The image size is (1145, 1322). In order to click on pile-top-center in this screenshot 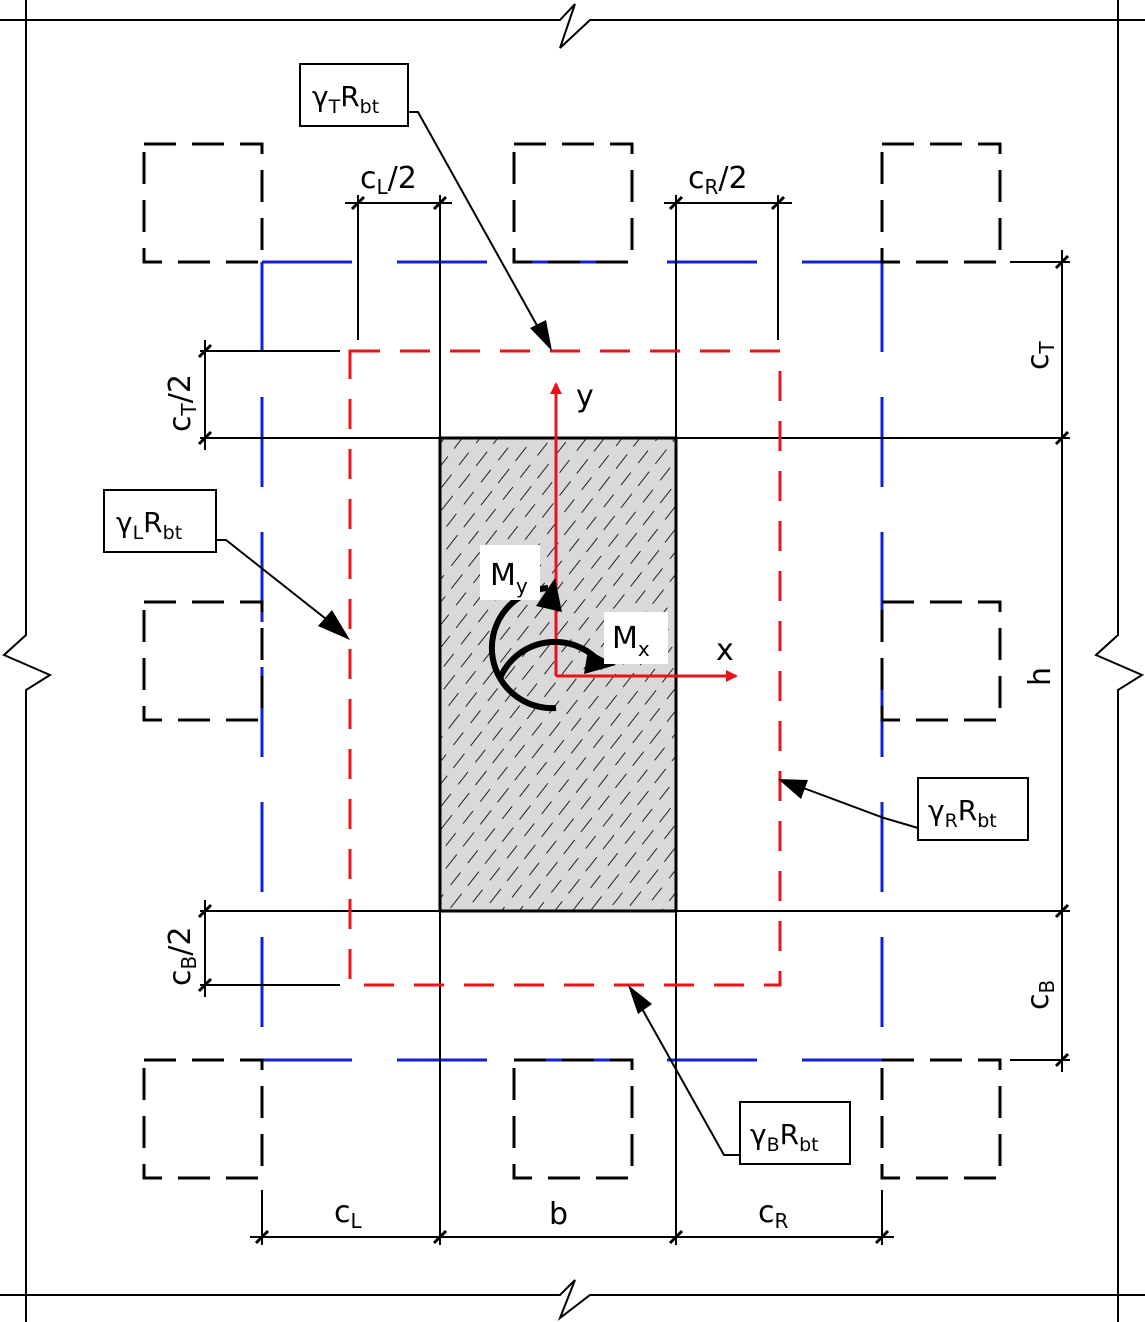, I will do `click(573, 203)`.